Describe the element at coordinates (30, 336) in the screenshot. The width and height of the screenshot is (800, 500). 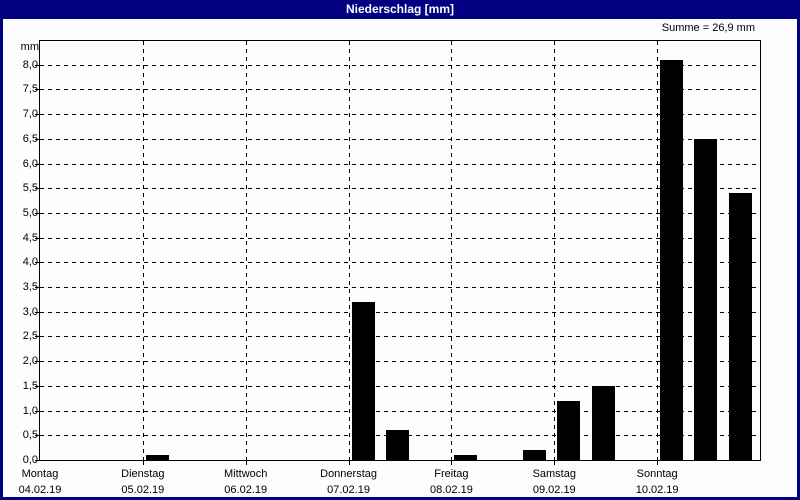
I see `y-tick-label: 2,5` at that location.